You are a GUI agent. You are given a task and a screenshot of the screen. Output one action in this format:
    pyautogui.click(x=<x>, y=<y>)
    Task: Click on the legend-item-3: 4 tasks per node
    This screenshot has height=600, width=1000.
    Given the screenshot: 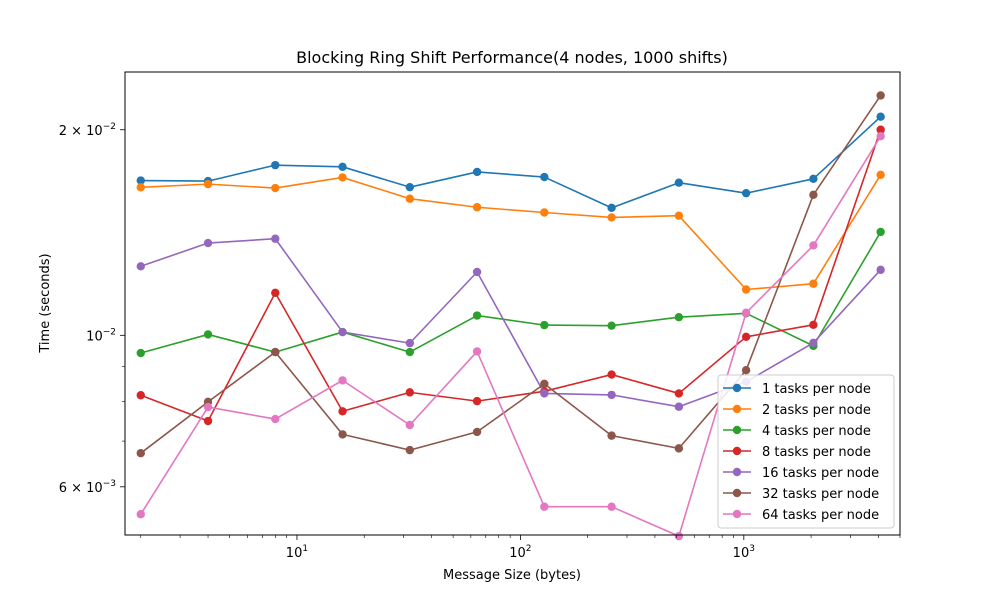 What is the action you would take?
    pyautogui.click(x=797, y=431)
    